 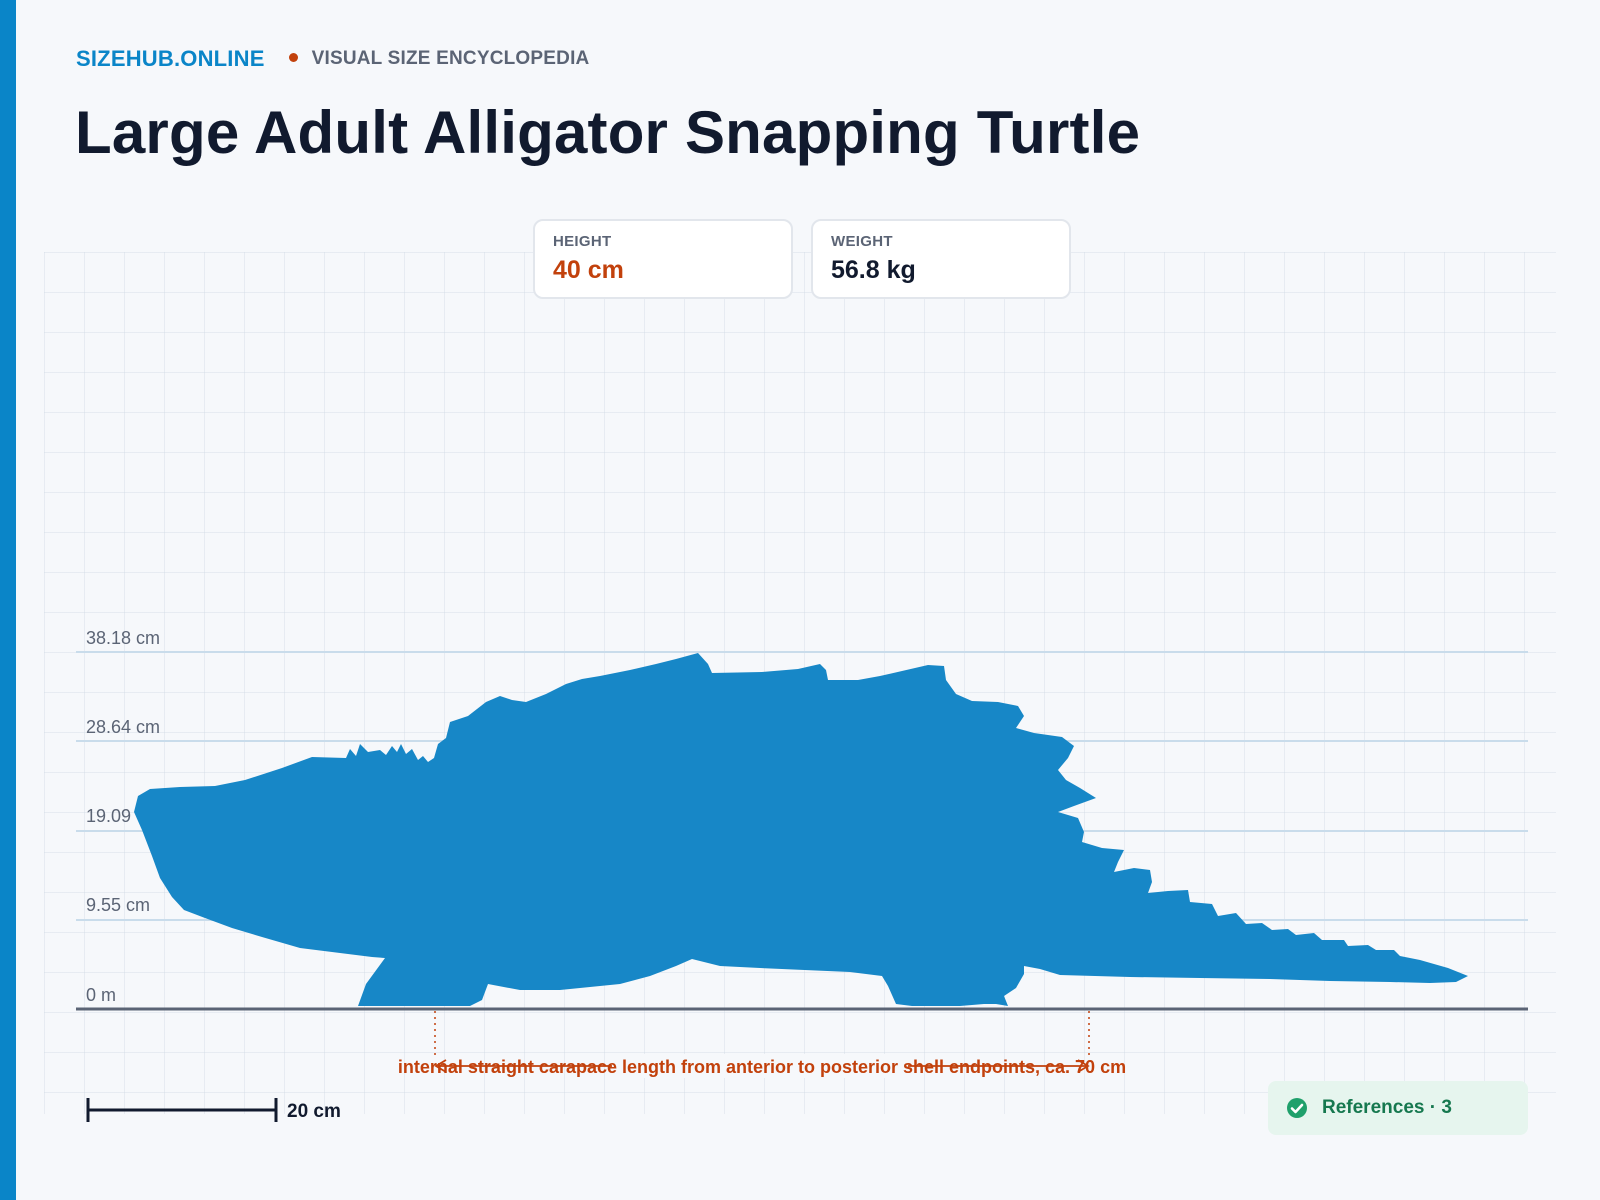 I want to click on scale-bar-label: 20 cm, so click(x=314, y=1111).